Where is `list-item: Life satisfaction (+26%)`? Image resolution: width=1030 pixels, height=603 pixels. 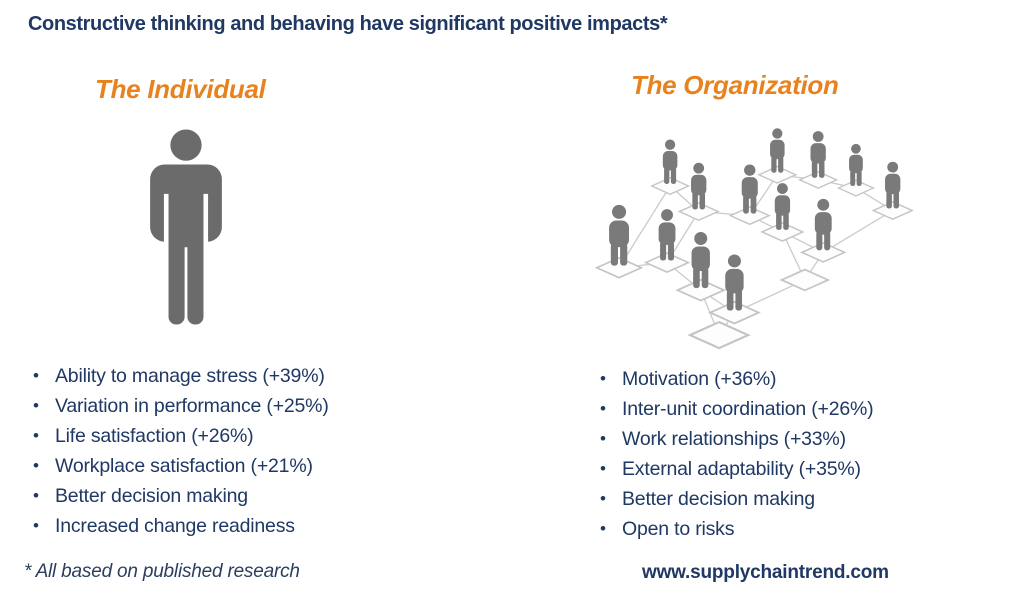 list-item: Life satisfaction (+26%) is located at coordinates (263, 436).